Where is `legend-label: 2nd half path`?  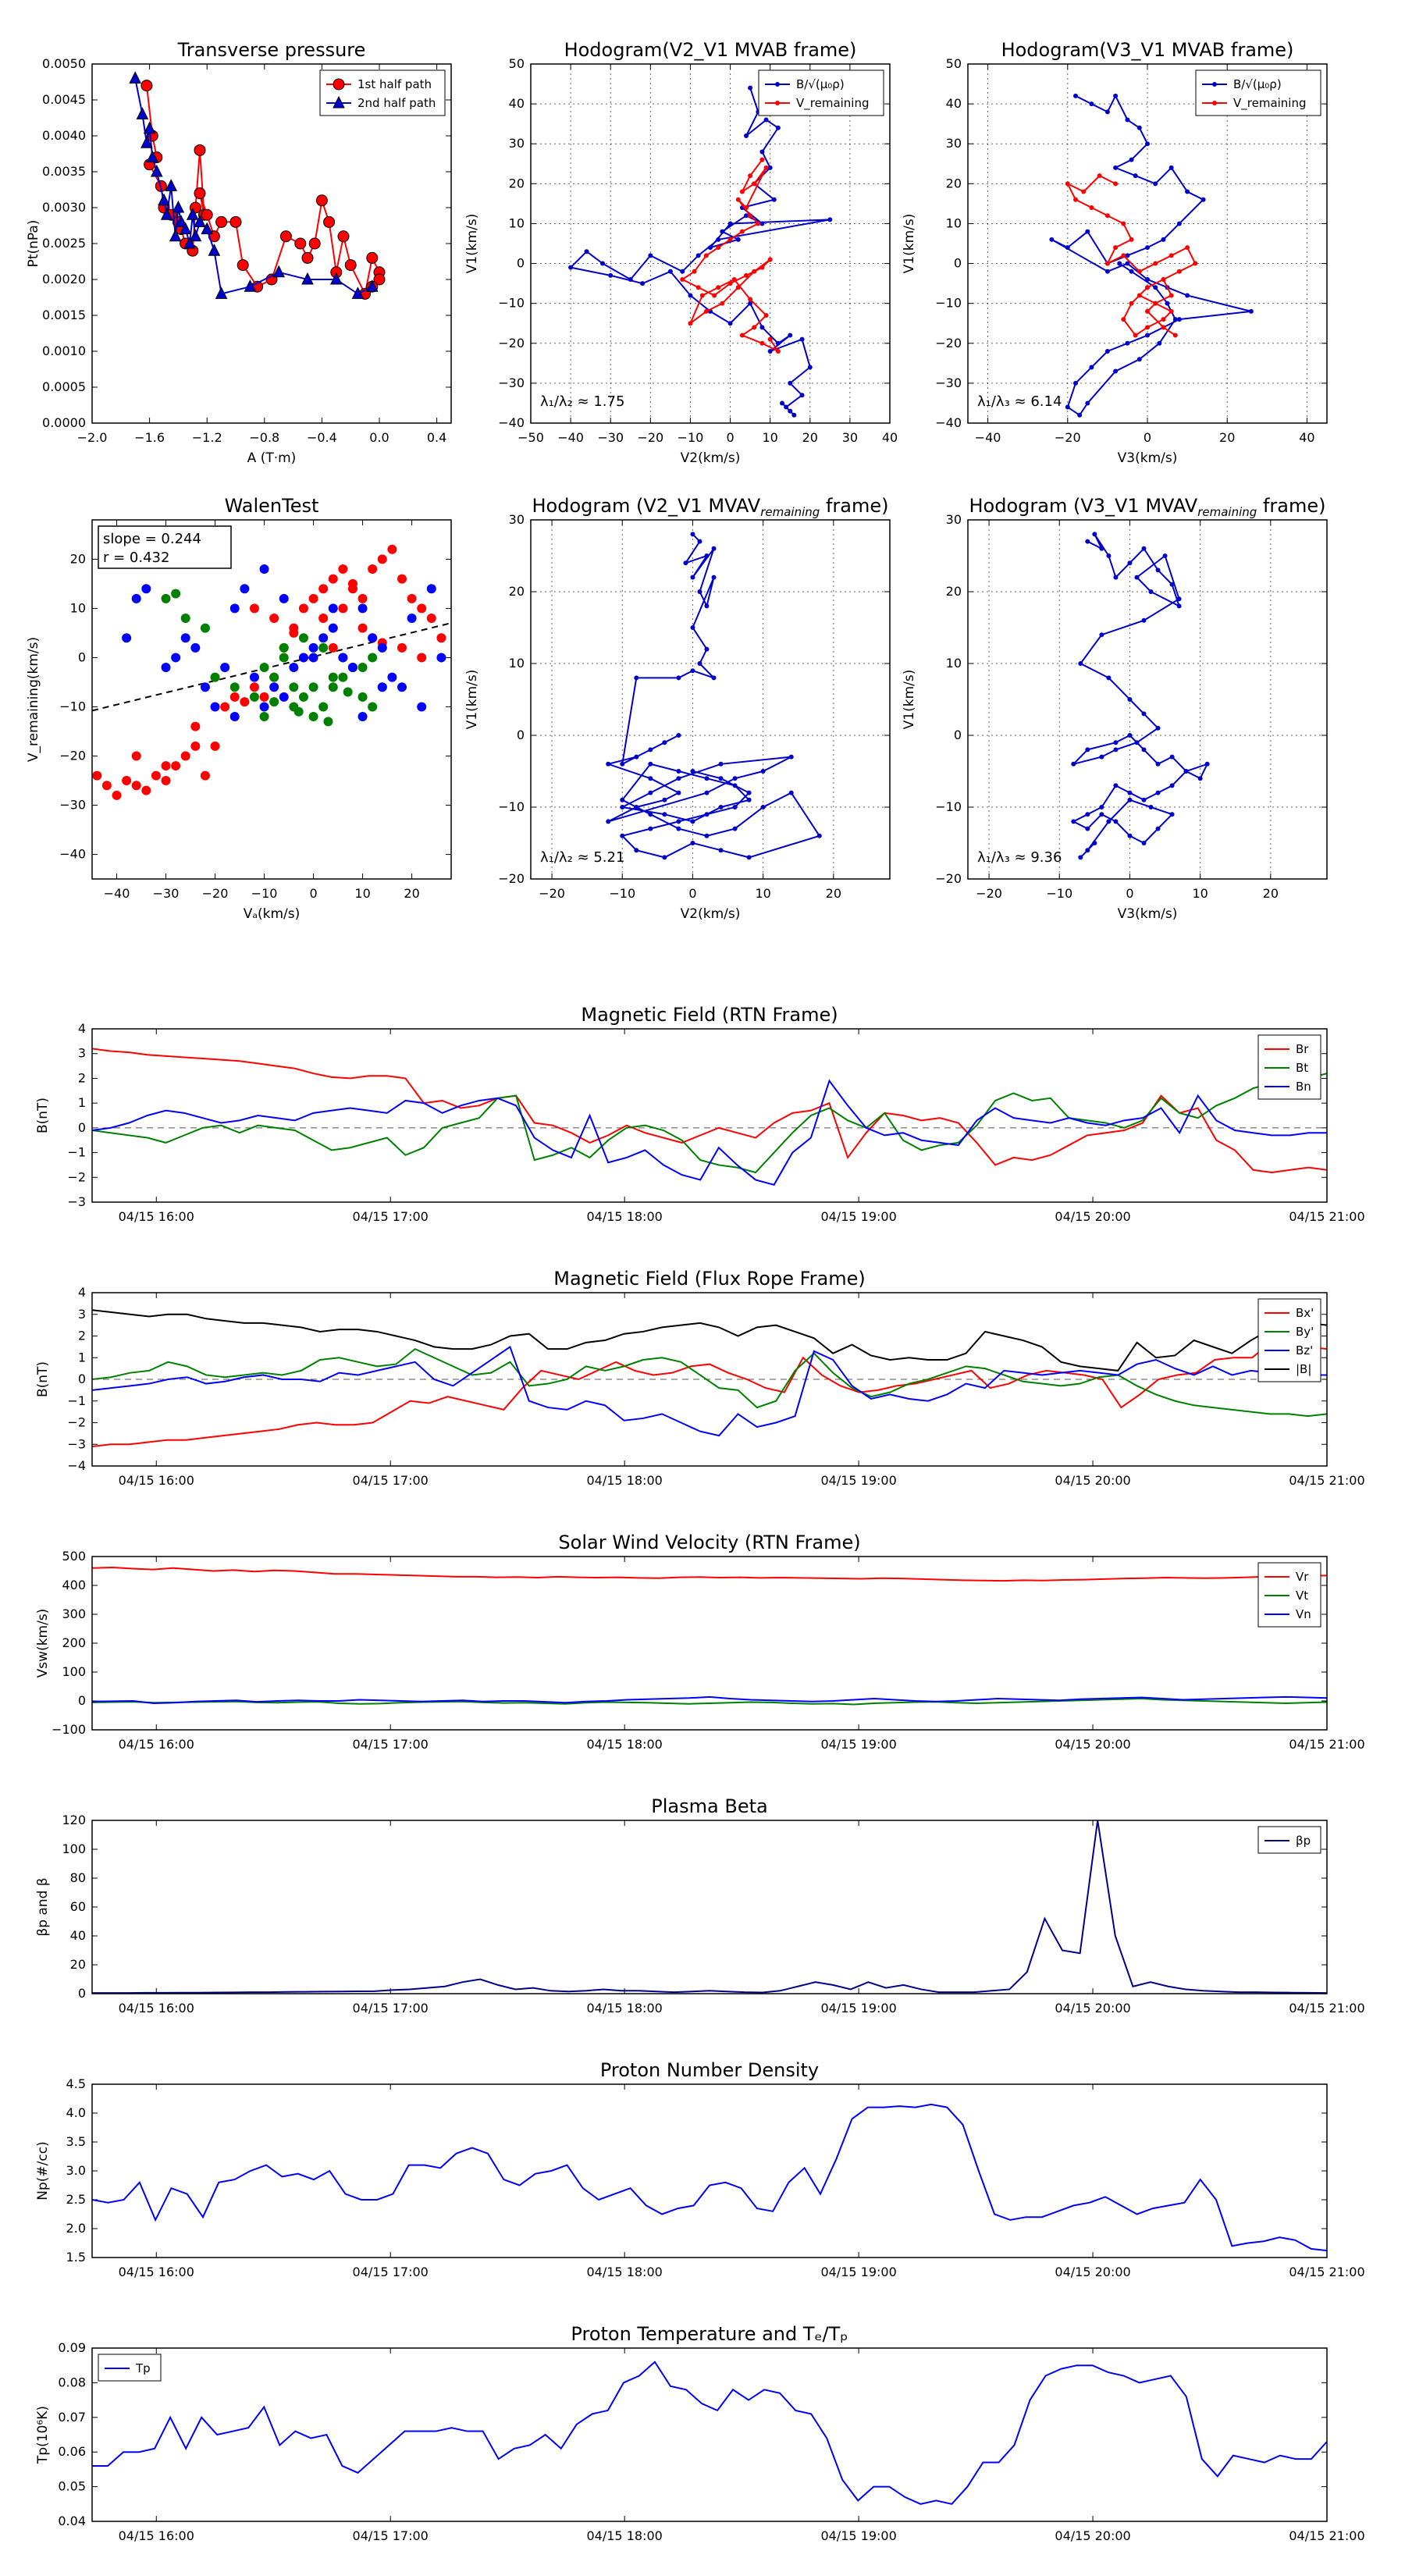
legend-label: 2nd half path is located at coordinates (396, 103).